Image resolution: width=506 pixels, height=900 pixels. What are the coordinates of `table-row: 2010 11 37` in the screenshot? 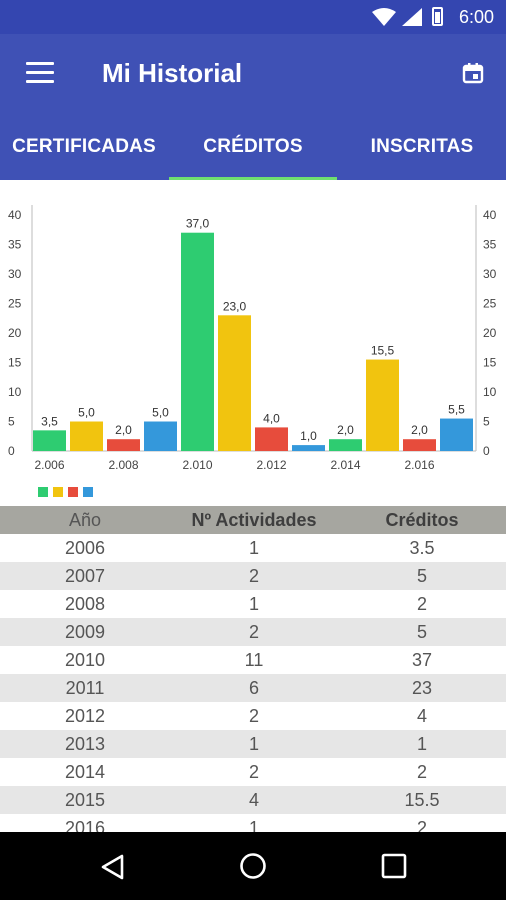 It's located at (253, 660).